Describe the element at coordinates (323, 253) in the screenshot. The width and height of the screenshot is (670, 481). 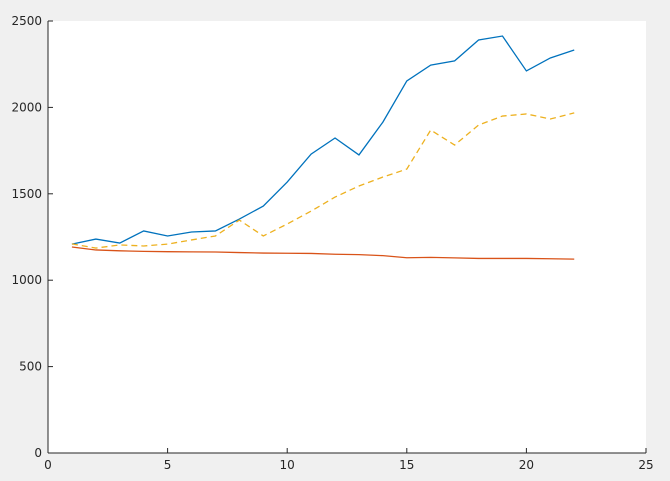
I see `series-line` at that location.